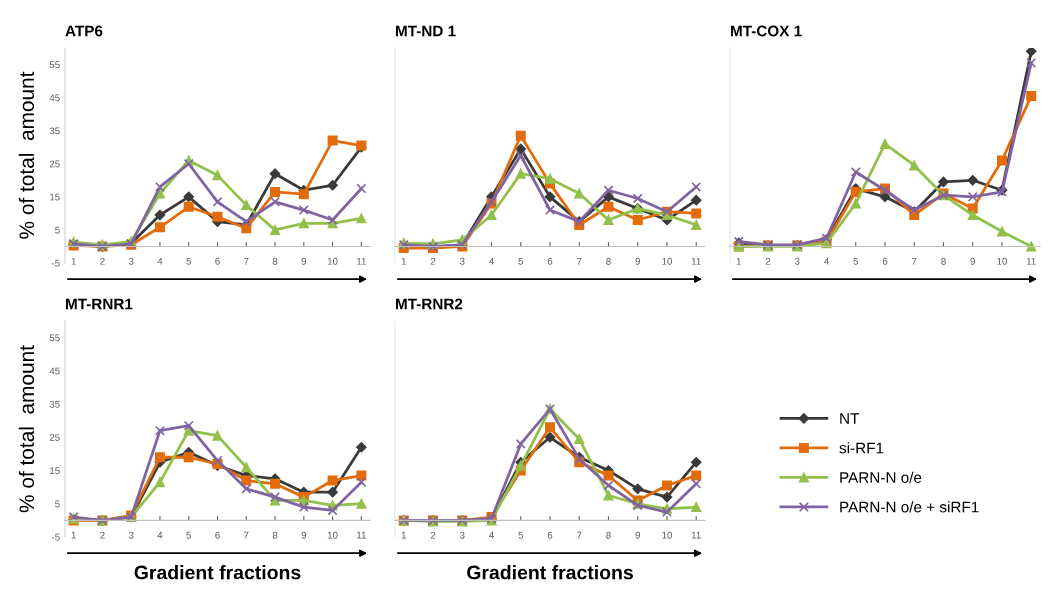 This screenshot has width=1051, height=598. Describe the element at coordinates (84, 31) in the screenshot. I see `chart-title: ATP6` at that location.